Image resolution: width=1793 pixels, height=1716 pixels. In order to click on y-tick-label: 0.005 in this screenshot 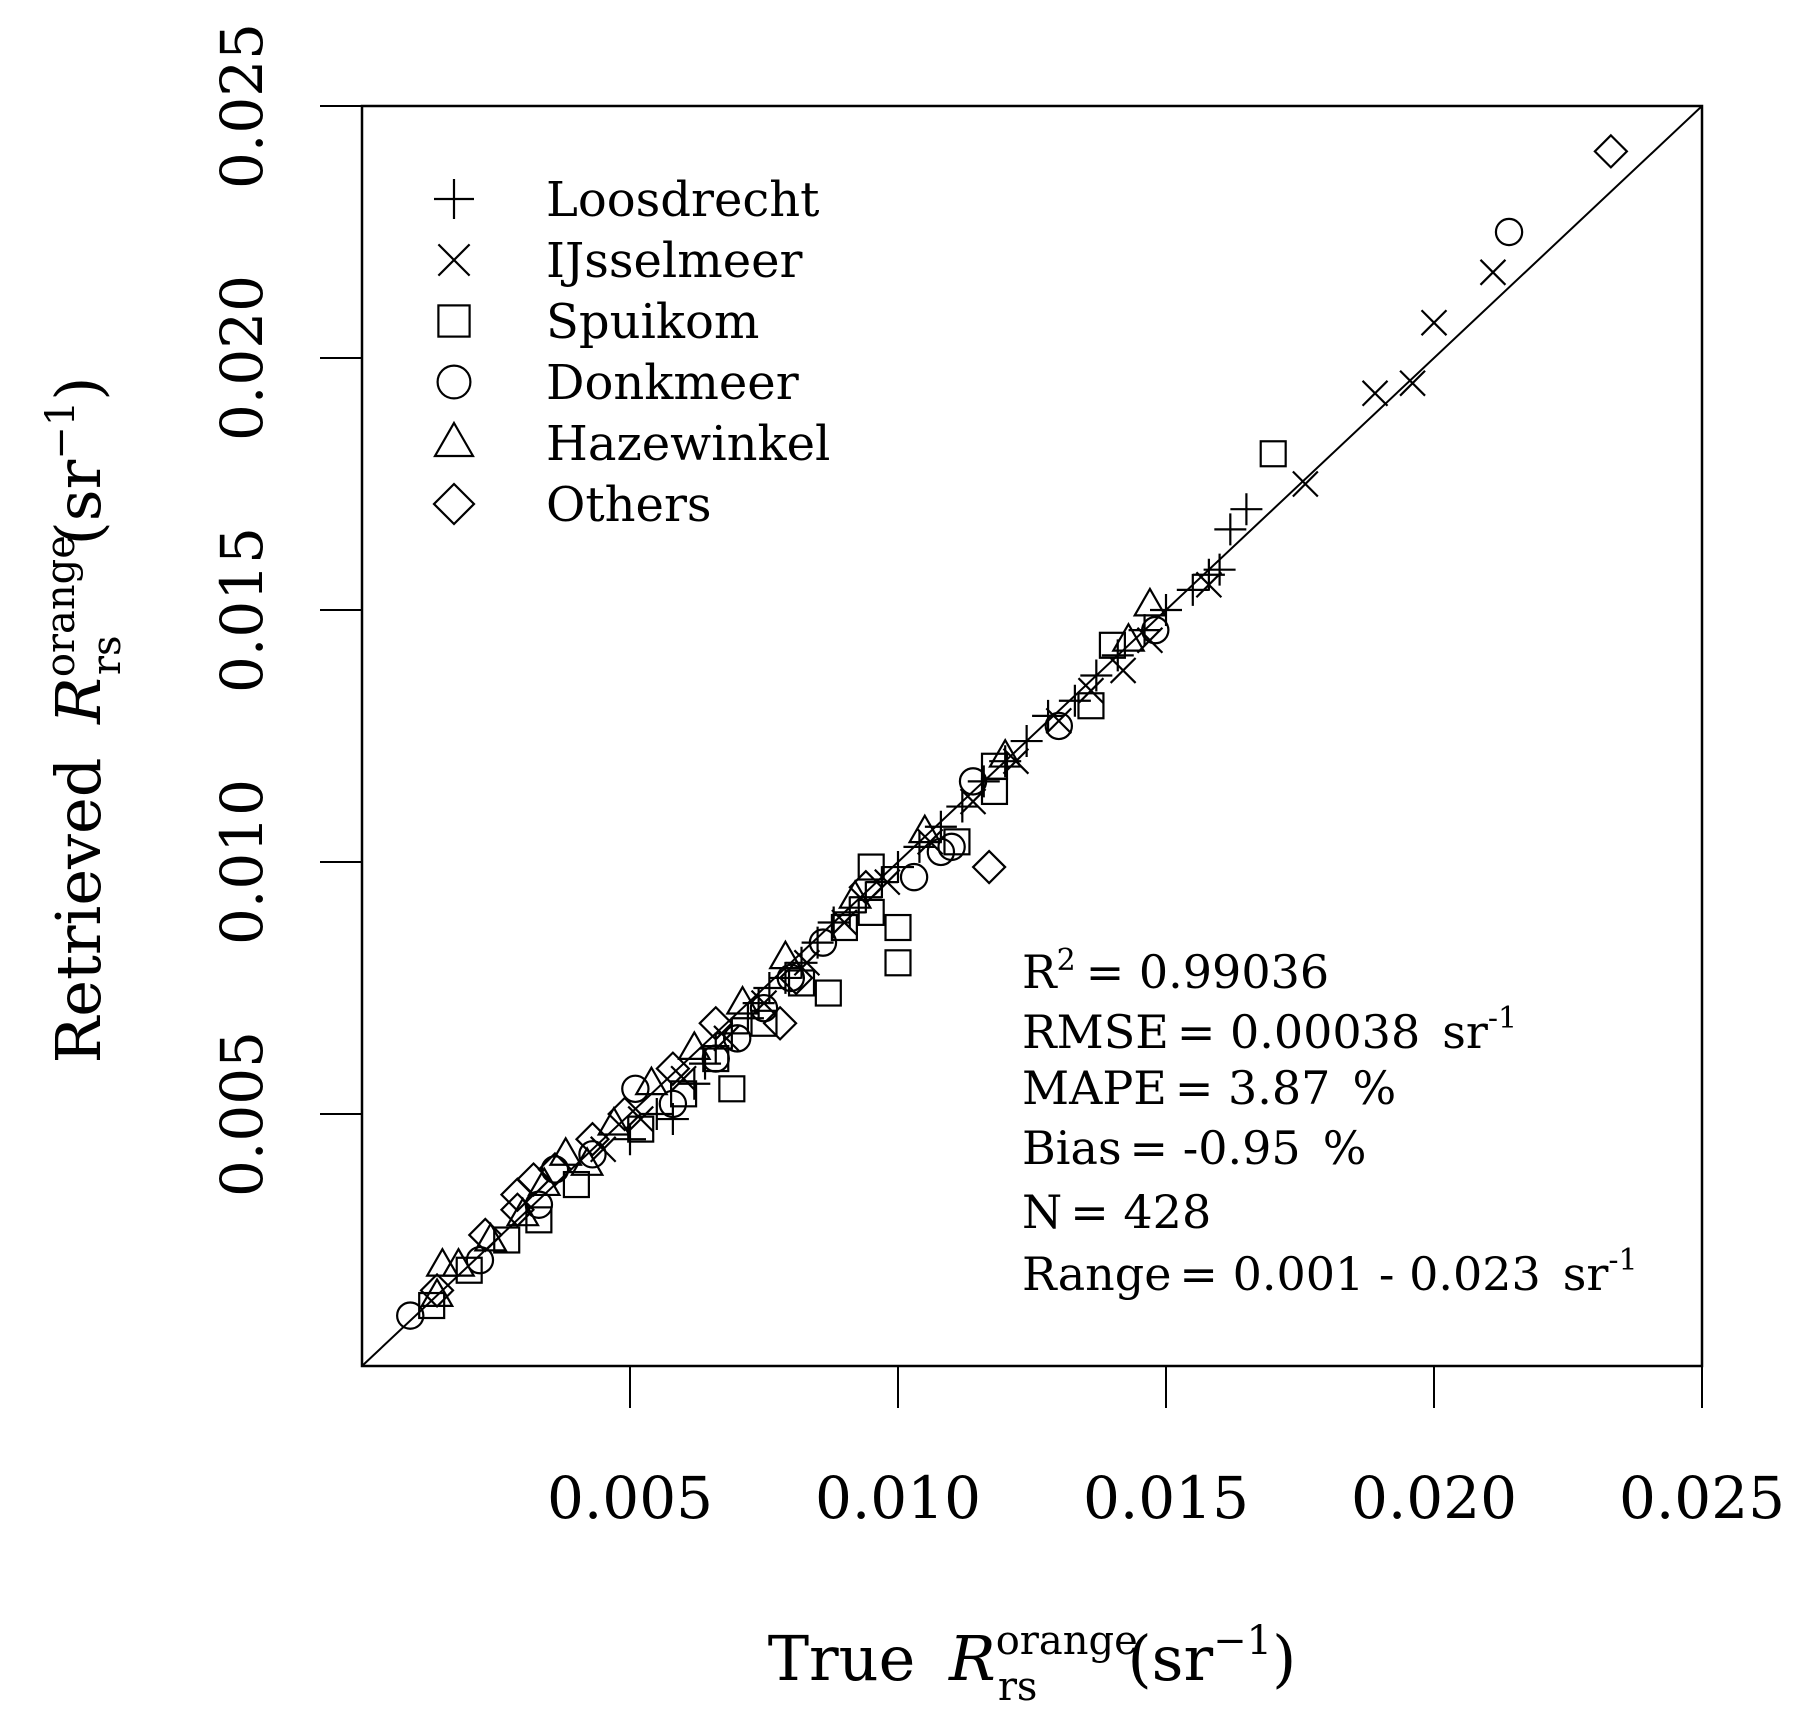, I will do `click(242, 1114)`.